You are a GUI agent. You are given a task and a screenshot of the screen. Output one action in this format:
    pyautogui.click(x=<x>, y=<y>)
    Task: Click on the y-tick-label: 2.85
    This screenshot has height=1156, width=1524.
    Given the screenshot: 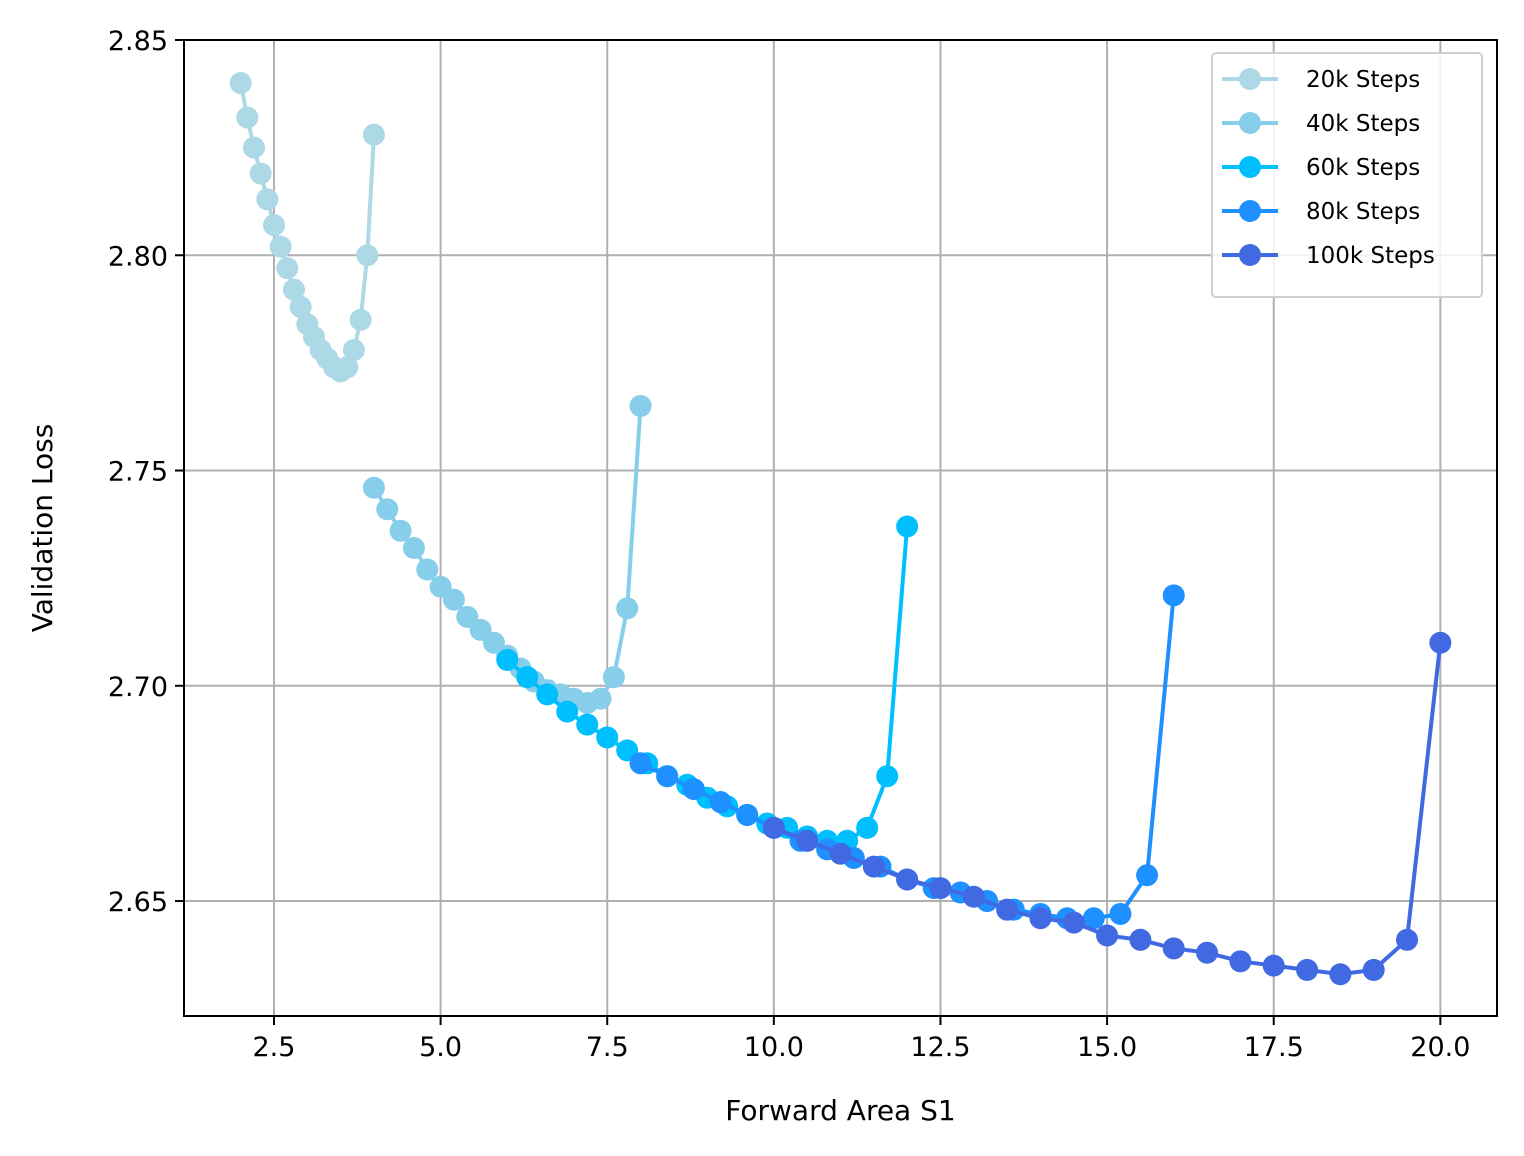 What is the action you would take?
    pyautogui.click(x=138, y=41)
    